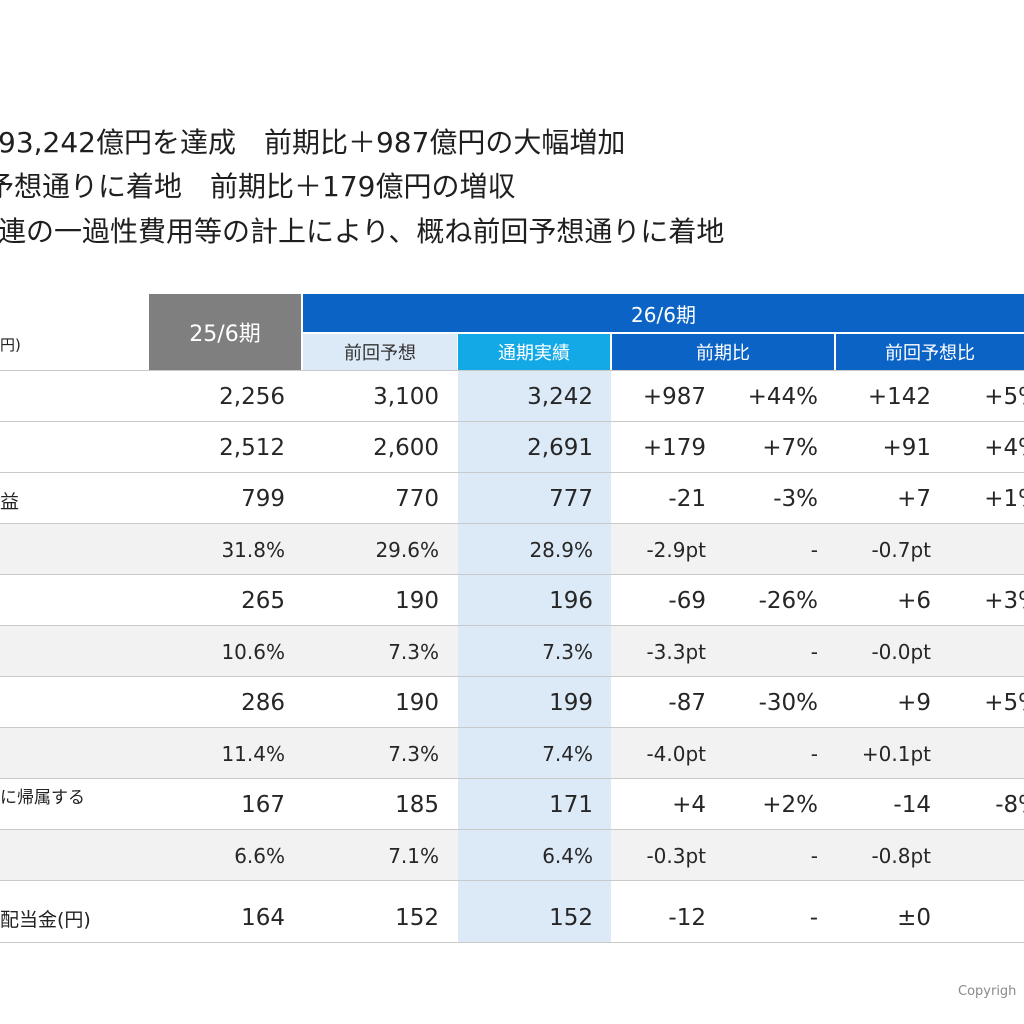 This screenshot has height=1024, width=1024. I want to click on table-cell: -3.3pt, so click(676, 652).